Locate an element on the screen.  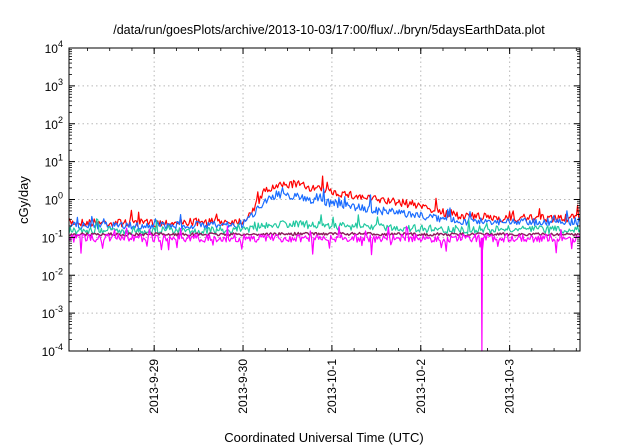
x-tick-label: 2013-9-29 is located at coordinates (154, 386).